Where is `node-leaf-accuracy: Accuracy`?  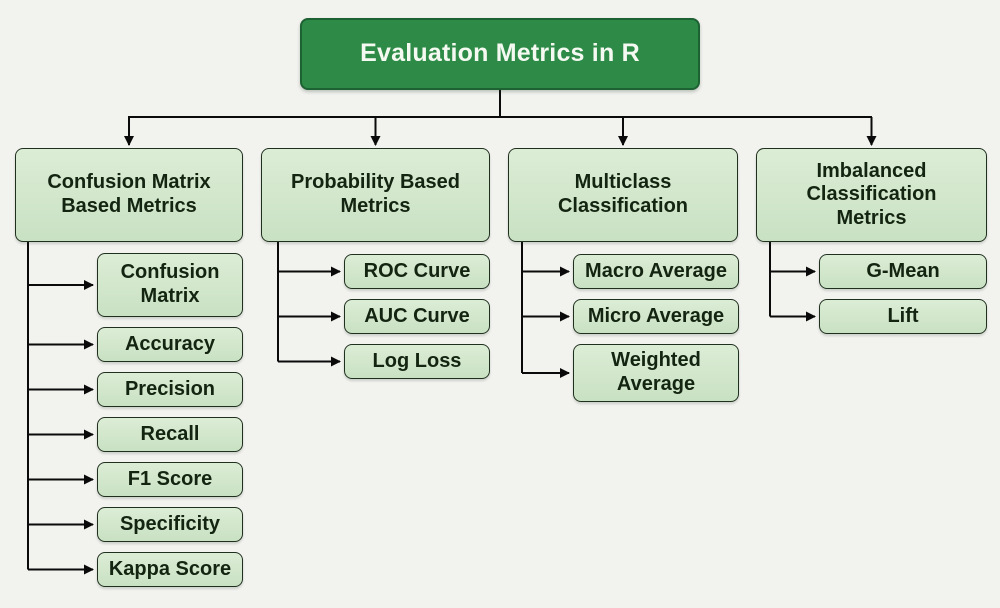
node-leaf-accuracy: Accuracy is located at coordinates (170, 344).